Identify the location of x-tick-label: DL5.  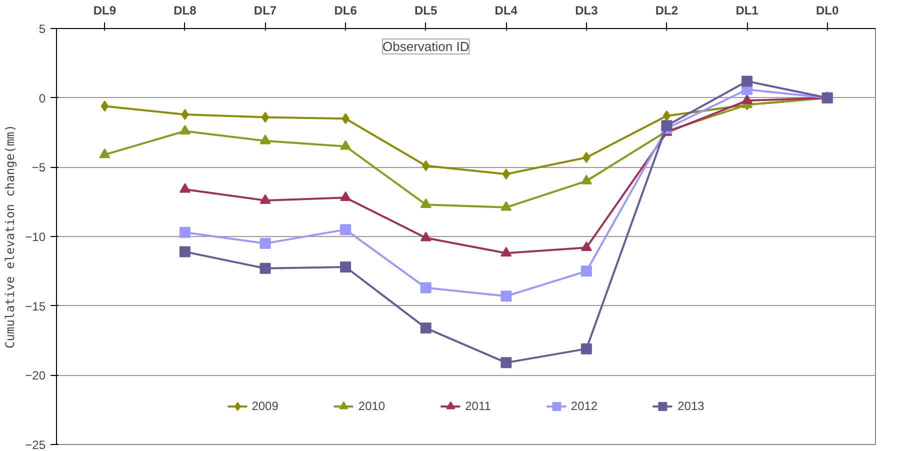
(426, 11).